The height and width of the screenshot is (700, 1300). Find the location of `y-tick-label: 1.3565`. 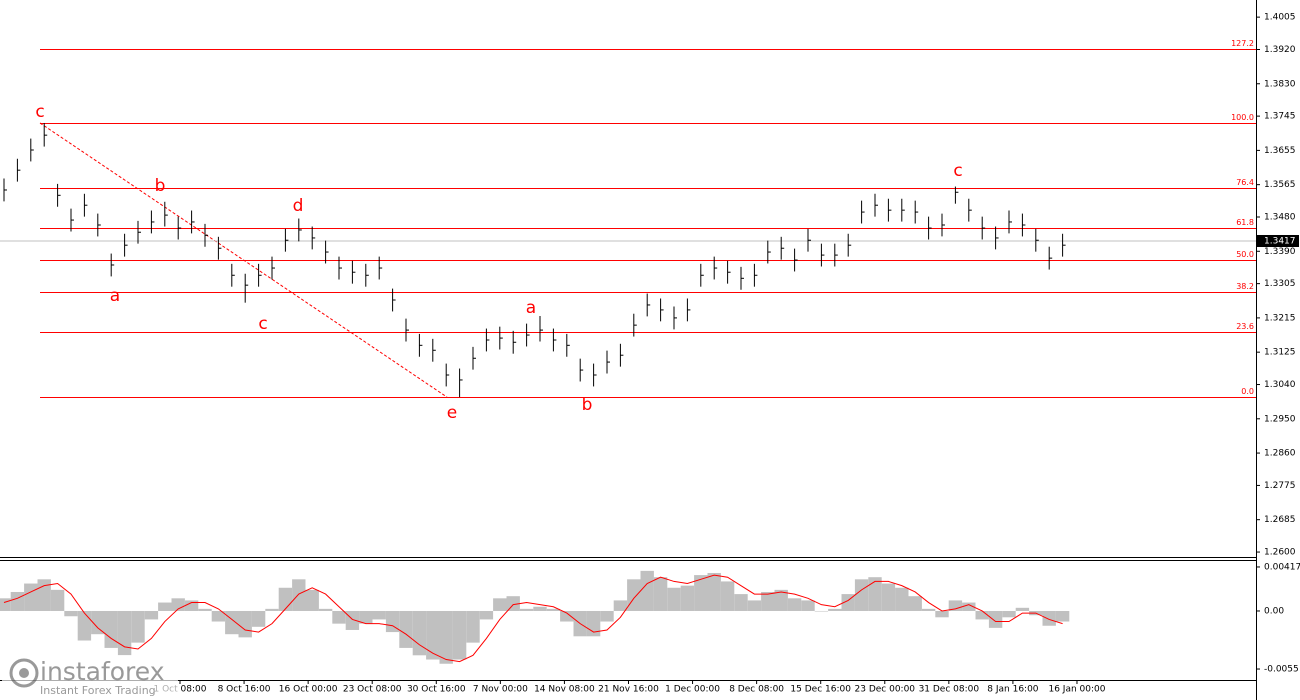

y-tick-label: 1.3565 is located at coordinates (1280, 185).